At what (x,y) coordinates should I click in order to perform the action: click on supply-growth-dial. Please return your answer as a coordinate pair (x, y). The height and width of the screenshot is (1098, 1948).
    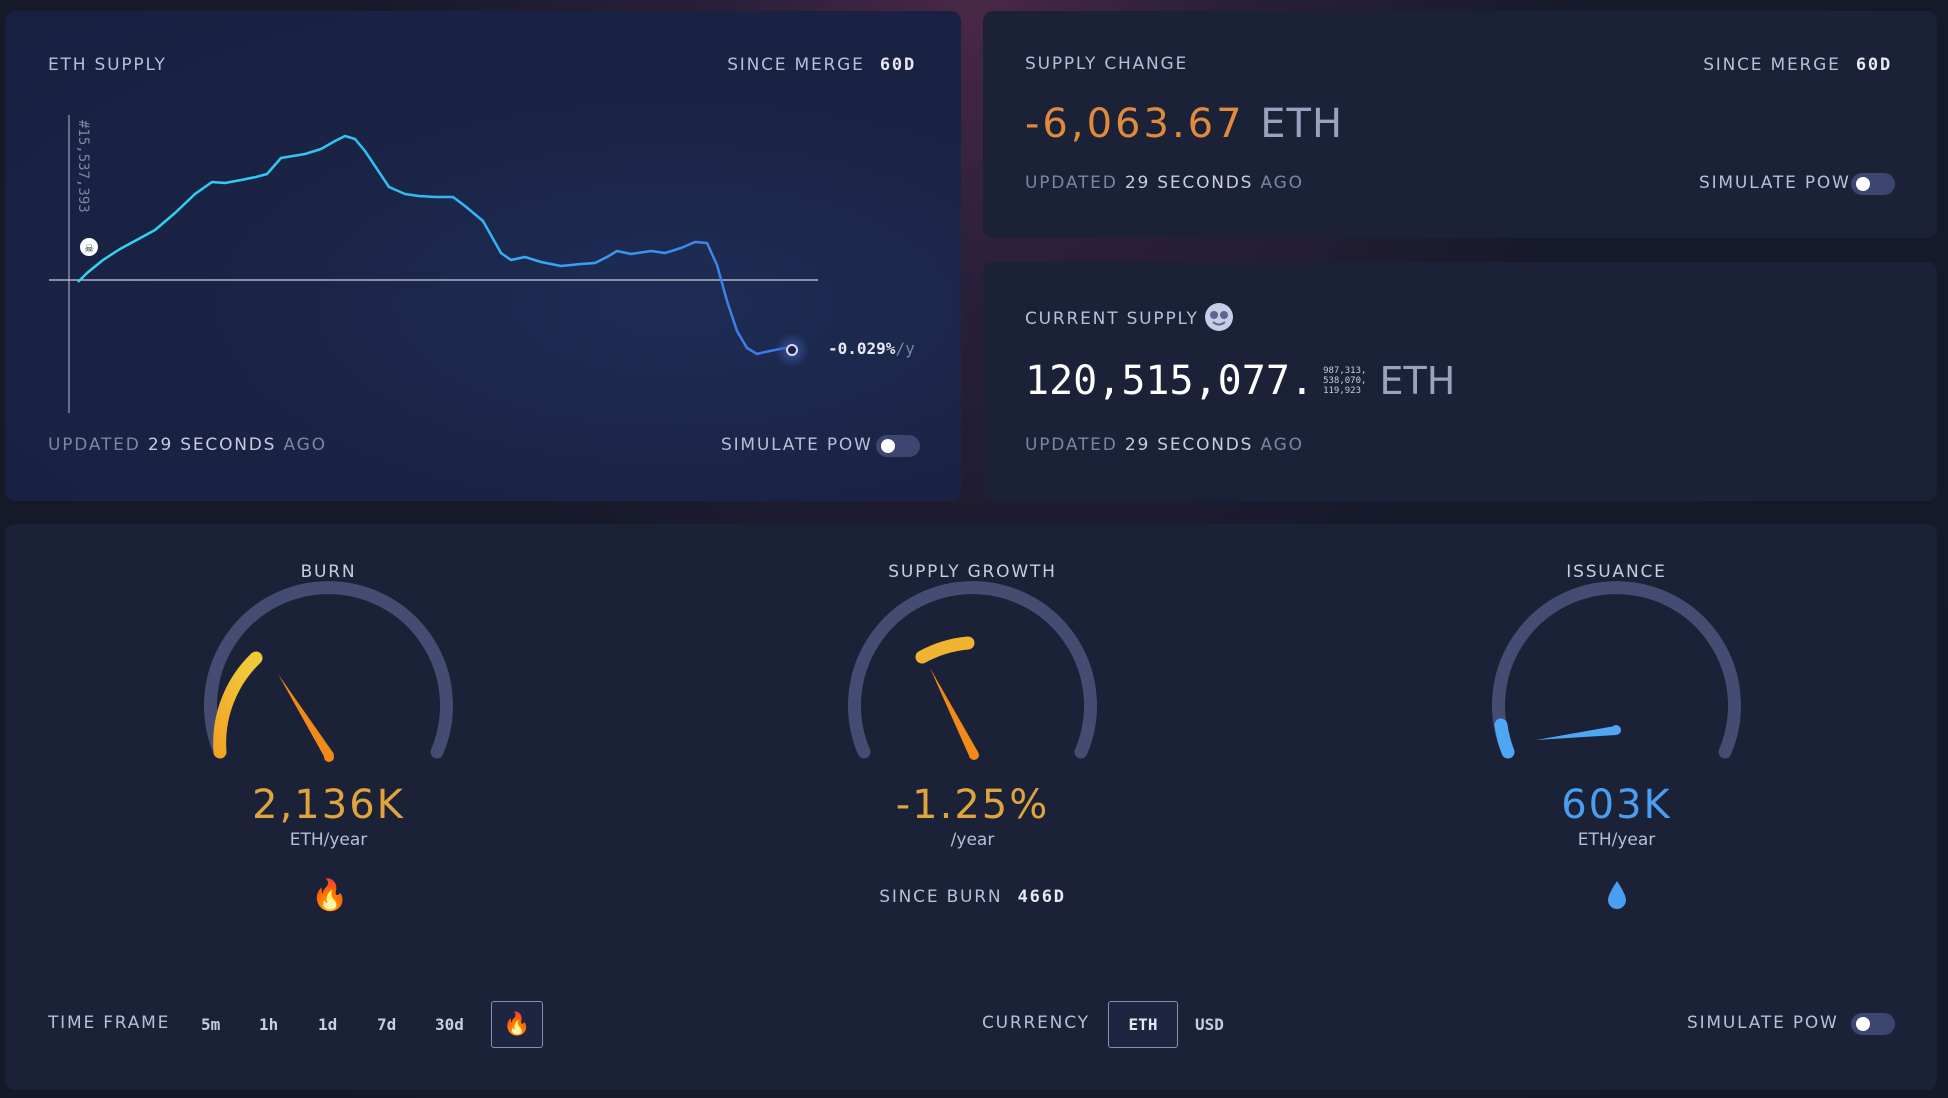
    Looking at the image, I should click on (972, 670).